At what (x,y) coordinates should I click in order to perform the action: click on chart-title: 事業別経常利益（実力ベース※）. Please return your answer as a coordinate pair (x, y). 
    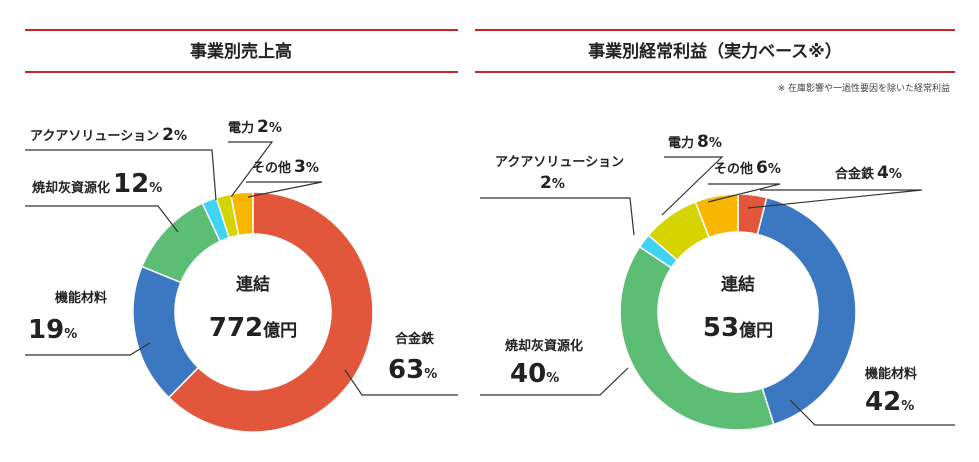
    Looking at the image, I should click on (715, 51).